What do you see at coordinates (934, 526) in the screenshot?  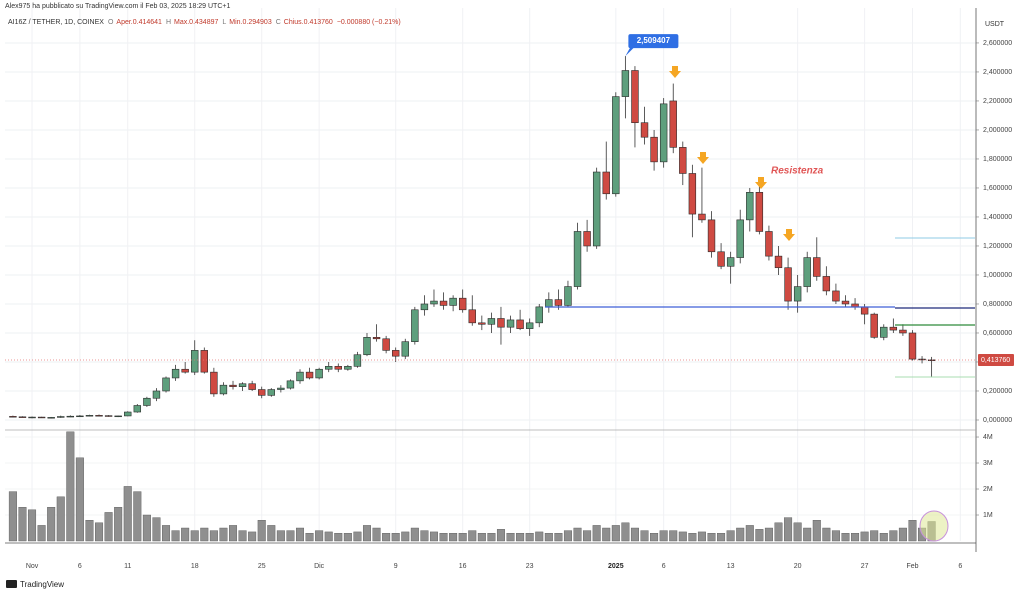 I see `volume-highlight` at bounding box center [934, 526].